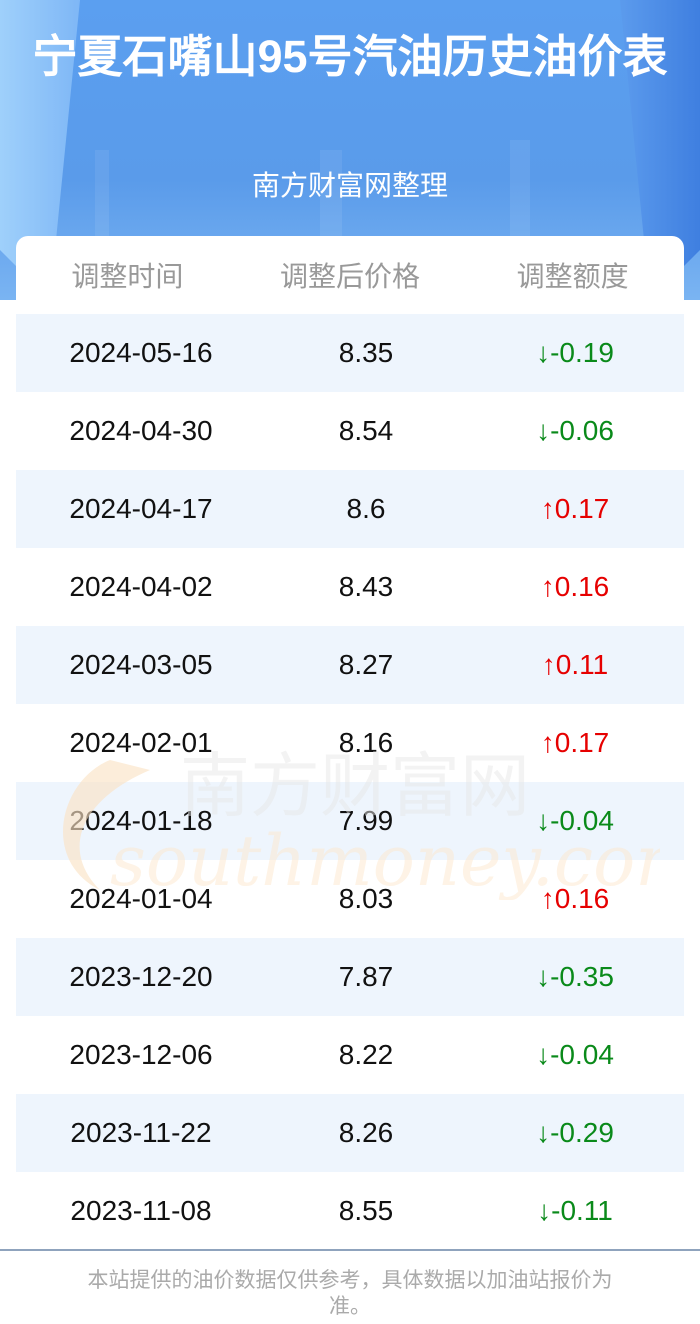  Describe the element at coordinates (141, 1210) in the screenshot. I see `date-cell: 2023-11-08` at that location.